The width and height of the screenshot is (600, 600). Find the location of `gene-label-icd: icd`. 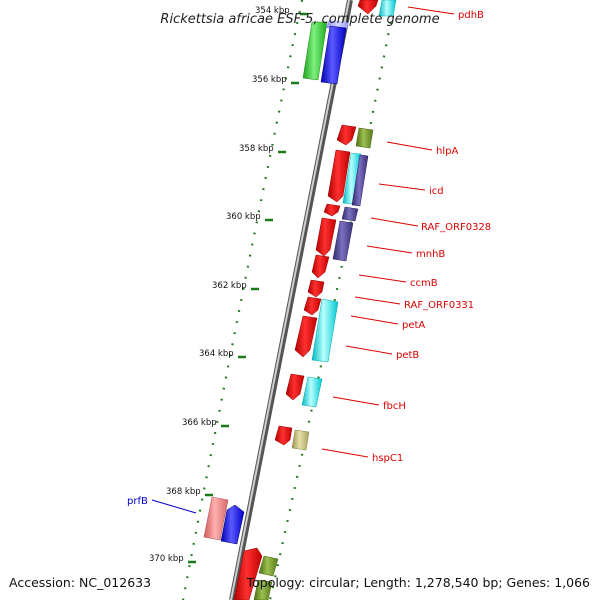

gene-label-icd: icd is located at coordinates (436, 191).